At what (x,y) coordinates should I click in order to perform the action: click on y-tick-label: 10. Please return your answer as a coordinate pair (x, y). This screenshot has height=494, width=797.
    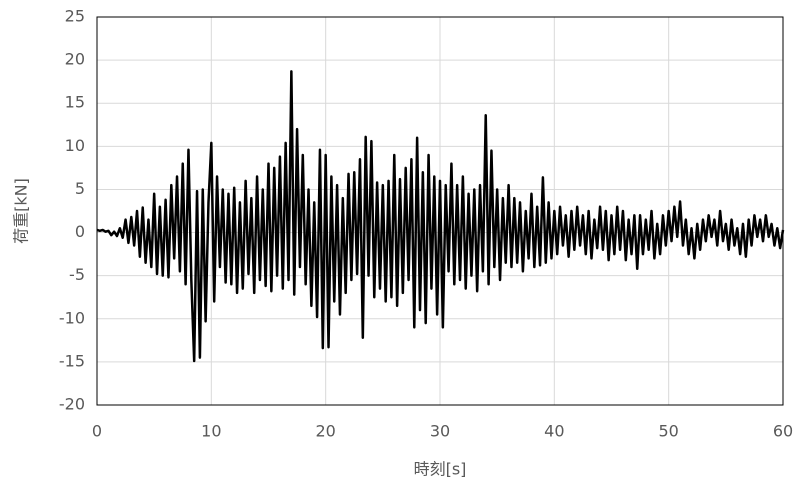
    Looking at the image, I should click on (75, 145).